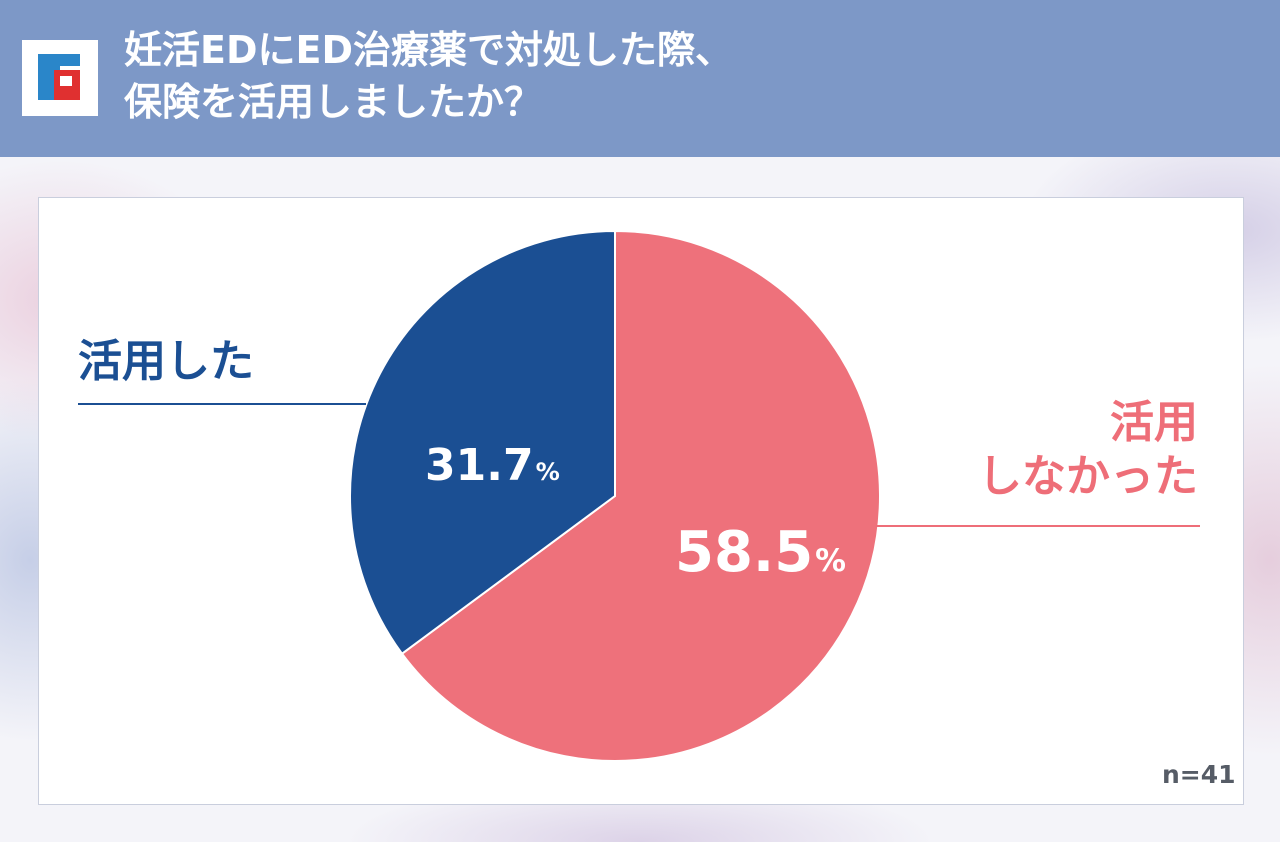  What do you see at coordinates (1088, 450) in the screenshot?
I see `slice-label-not-used: 活用 しなかった` at bounding box center [1088, 450].